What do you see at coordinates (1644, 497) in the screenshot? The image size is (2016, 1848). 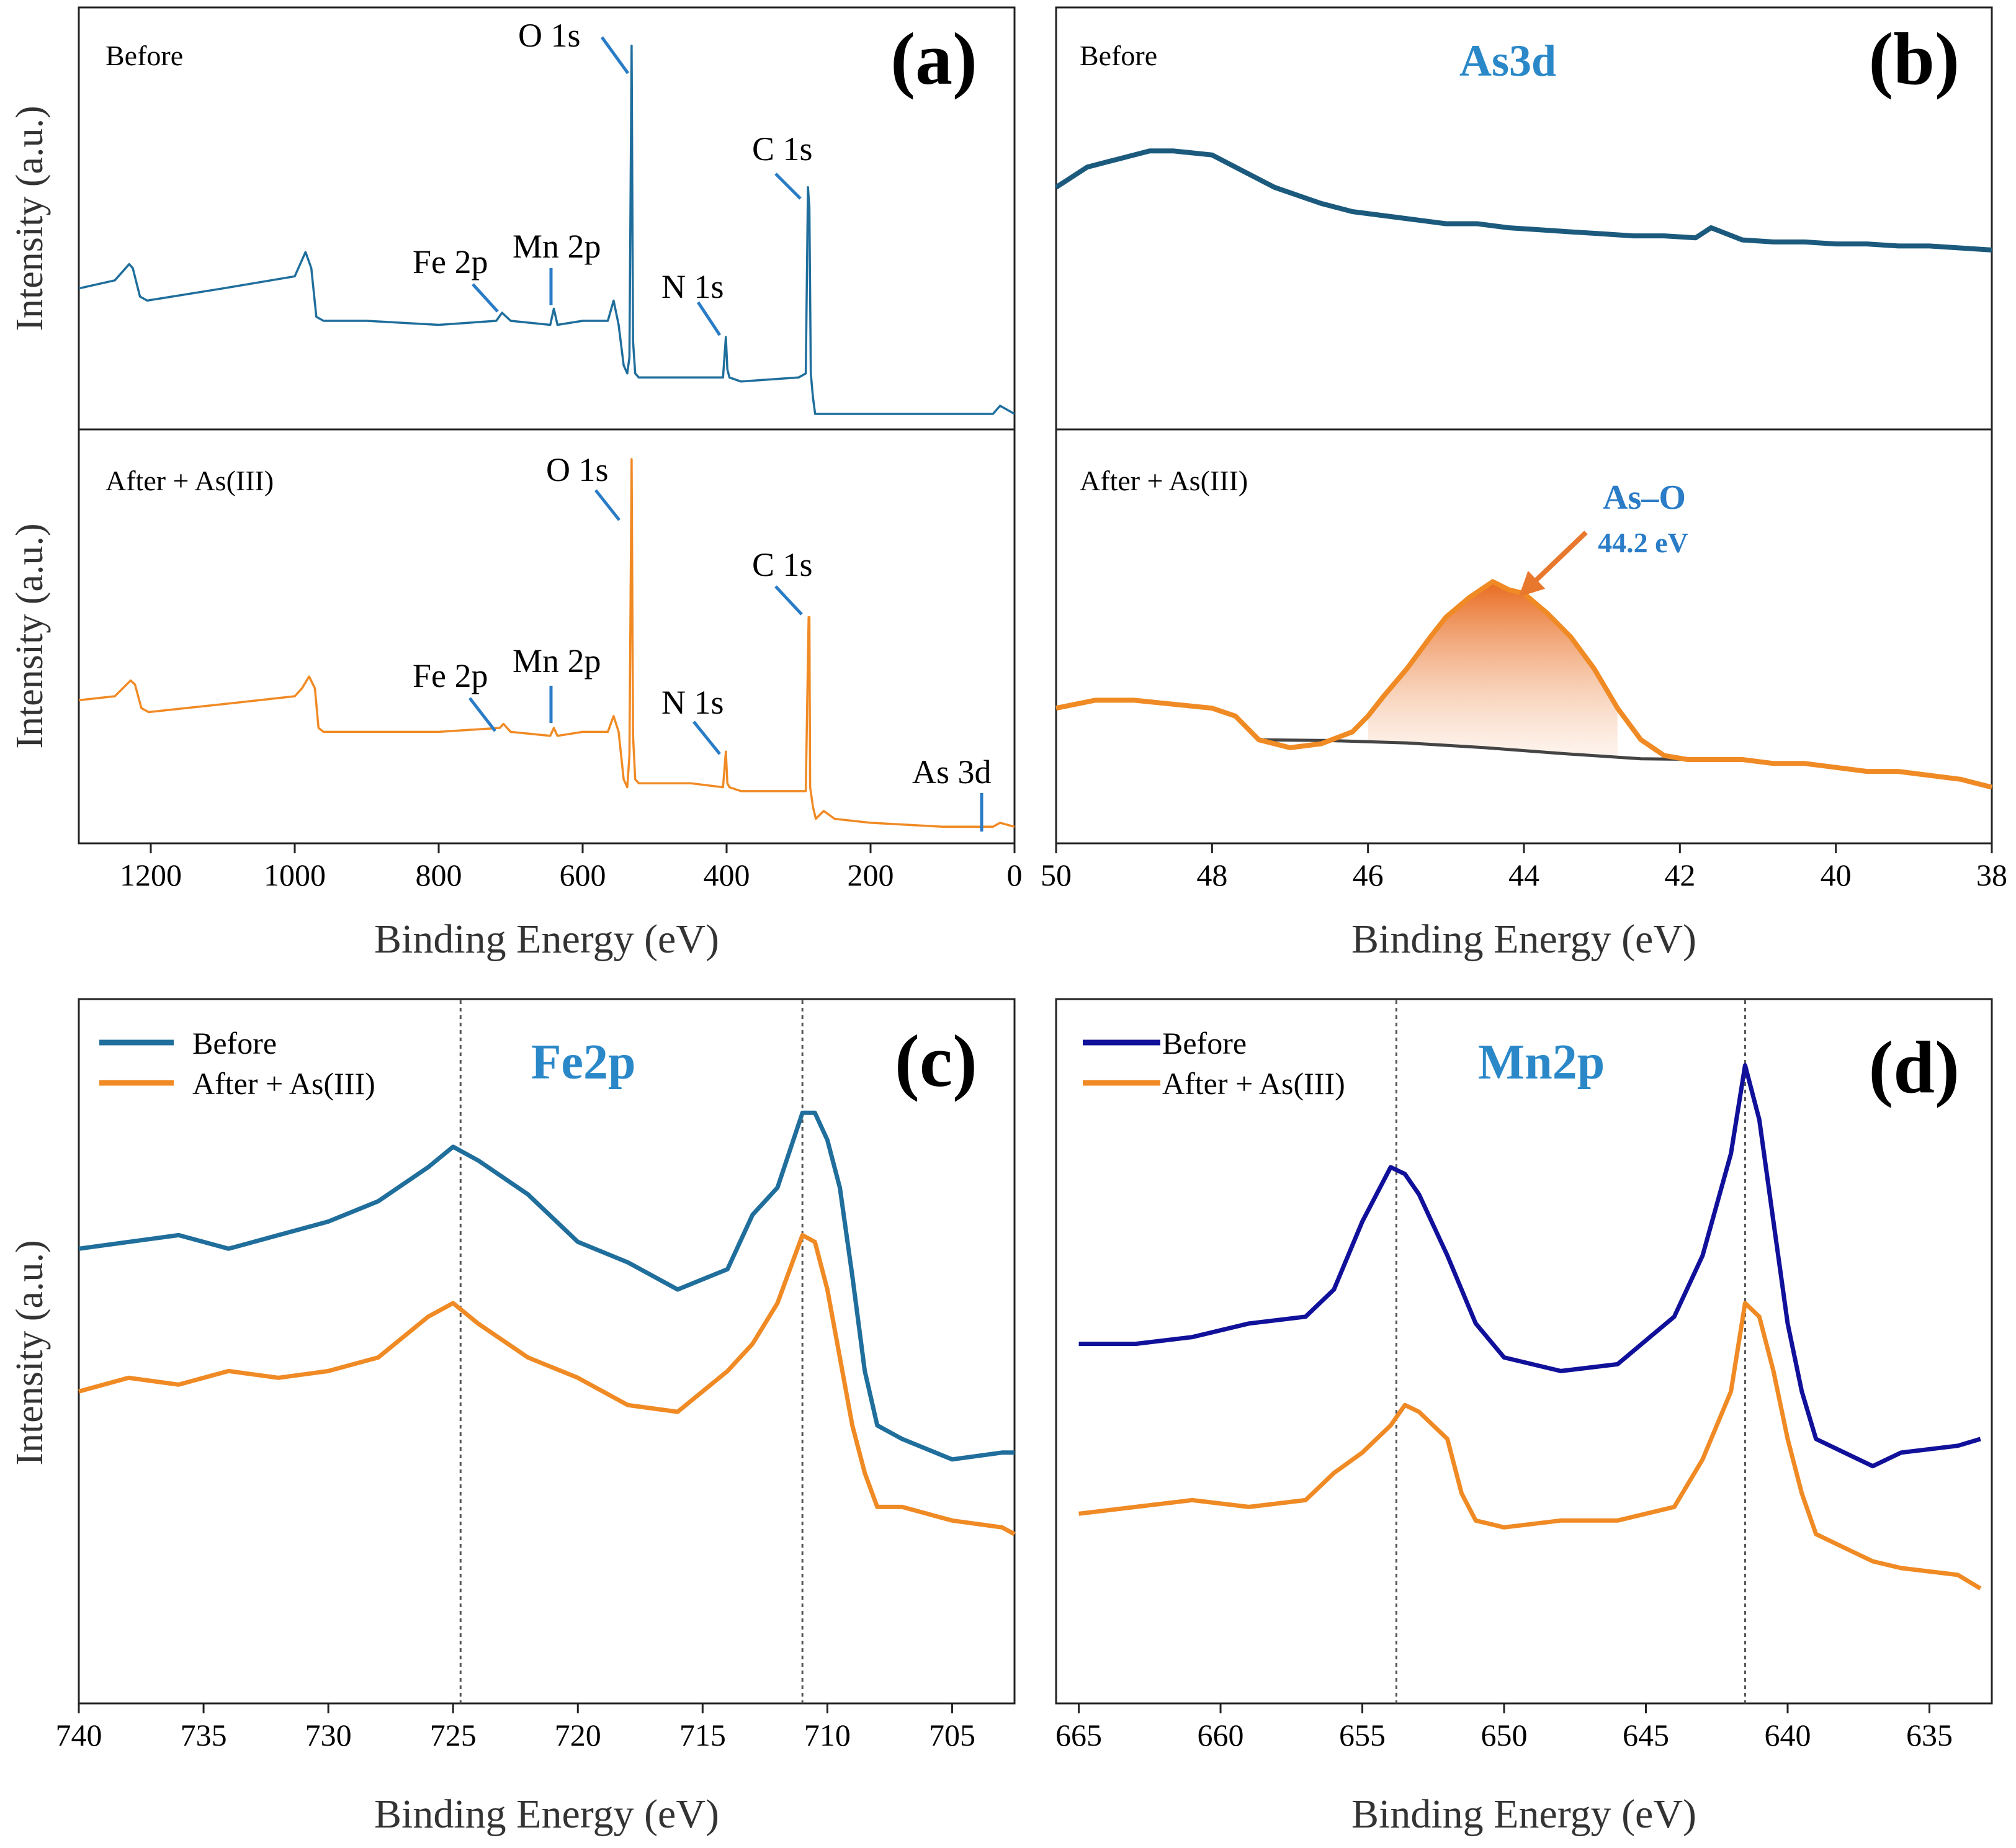 I see `panel-b-peak-annotation: As–O` at bounding box center [1644, 497].